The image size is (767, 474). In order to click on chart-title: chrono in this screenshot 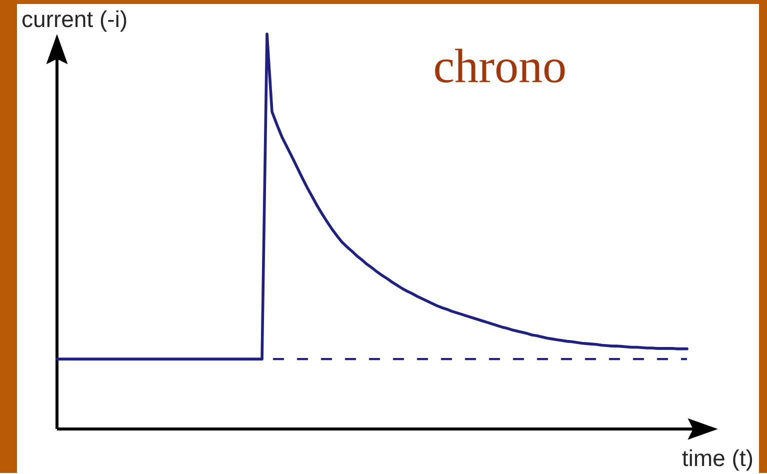, I will do `click(500, 65)`.